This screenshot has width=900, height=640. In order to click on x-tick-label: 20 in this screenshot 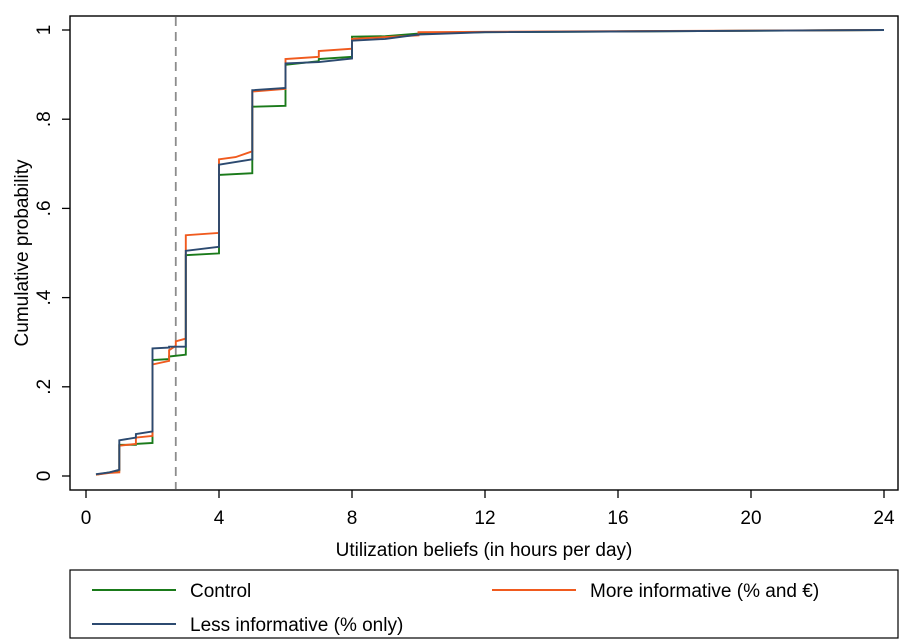, I will do `click(750, 518)`.